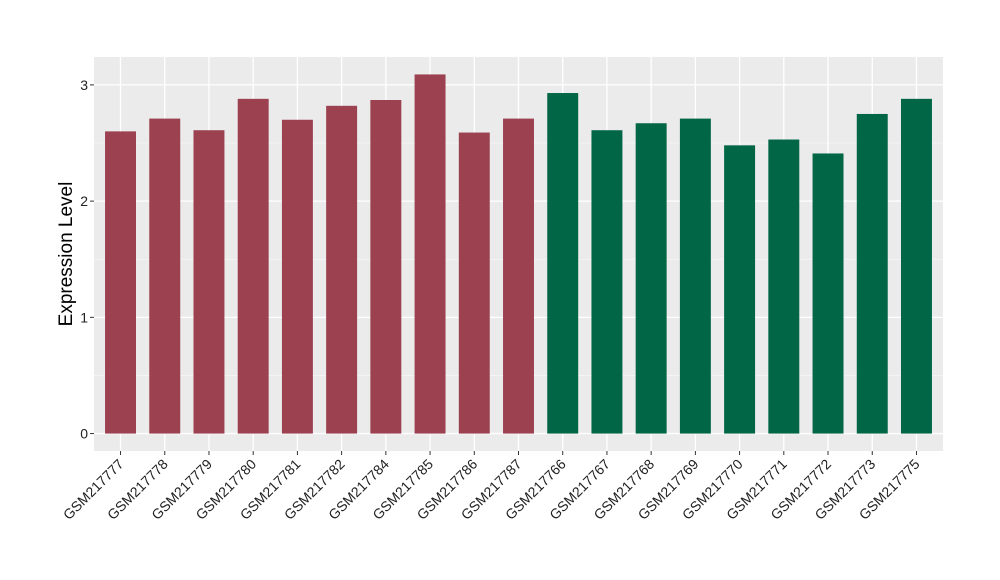 The width and height of the screenshot is (1000, 580). What do you see at coordinates (84, 201) in the screenshot?
I see `y-tick-label: 2` at bounding box center [84, 201].